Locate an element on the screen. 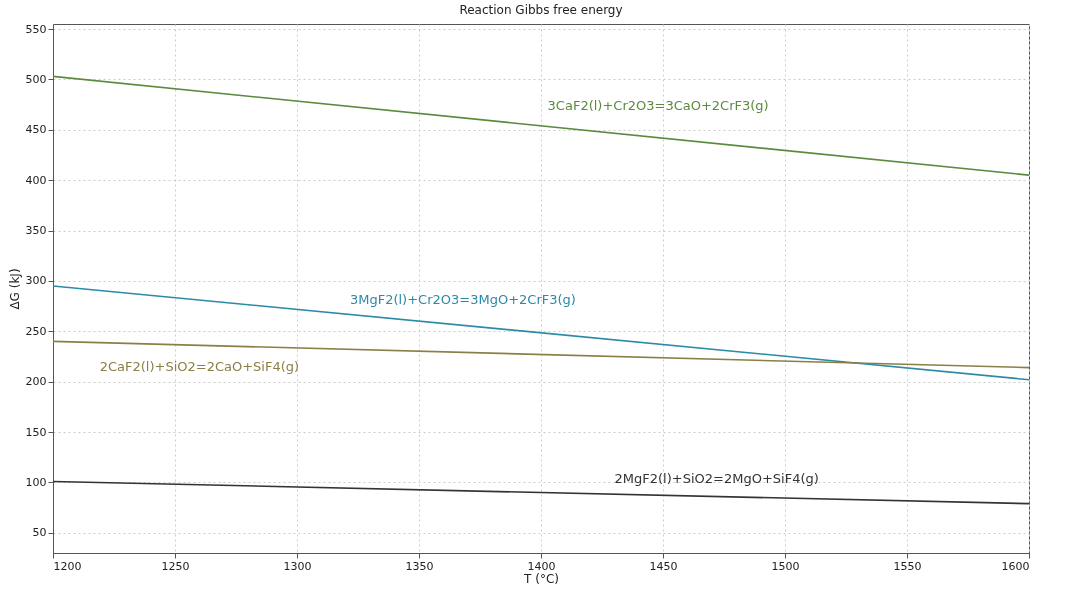 This screenshot has width=1065, height=597. x-tick-label: 1450 is located at coordinates (663, 566).